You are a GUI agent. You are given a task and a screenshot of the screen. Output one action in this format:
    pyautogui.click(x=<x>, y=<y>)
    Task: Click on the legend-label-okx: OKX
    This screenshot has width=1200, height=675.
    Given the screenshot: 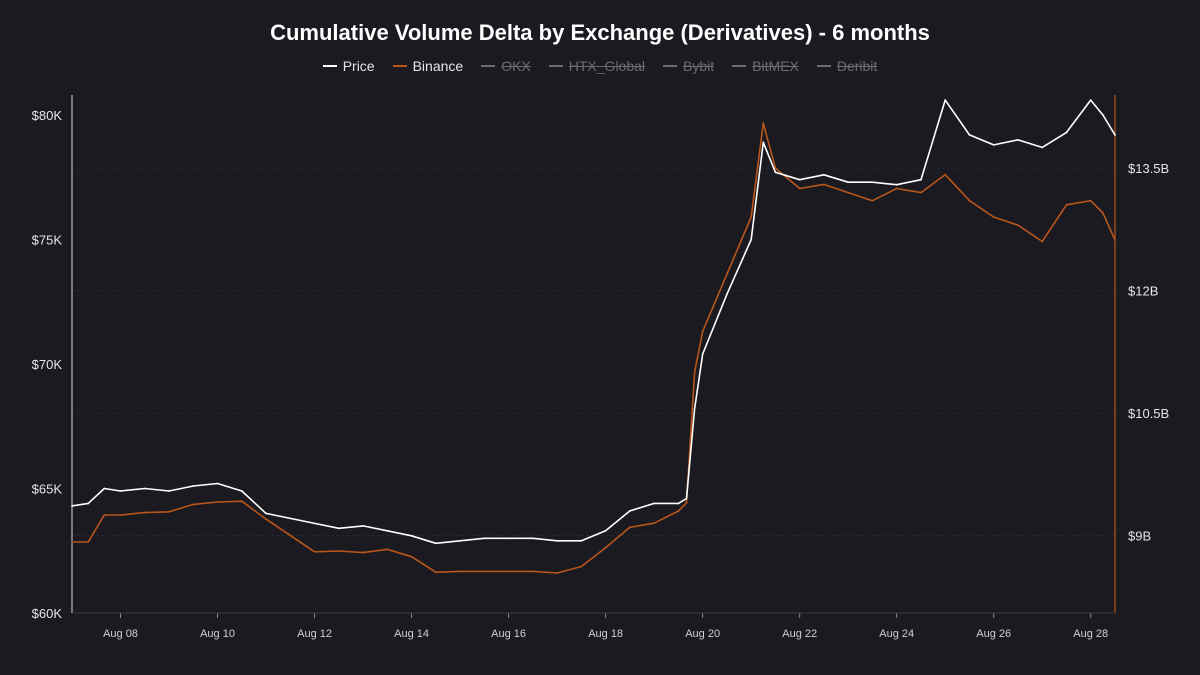 What is the action you would take?
    pyautogui.click(x=516, y=66)
    